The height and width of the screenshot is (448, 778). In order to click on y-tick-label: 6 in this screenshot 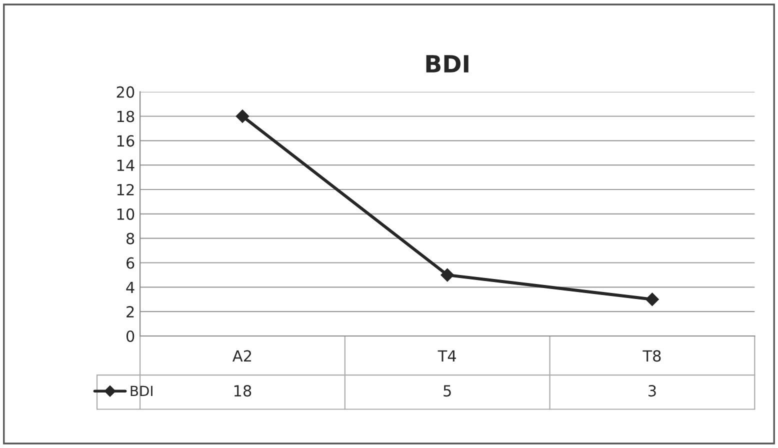, I will do `click(130, 263)`.